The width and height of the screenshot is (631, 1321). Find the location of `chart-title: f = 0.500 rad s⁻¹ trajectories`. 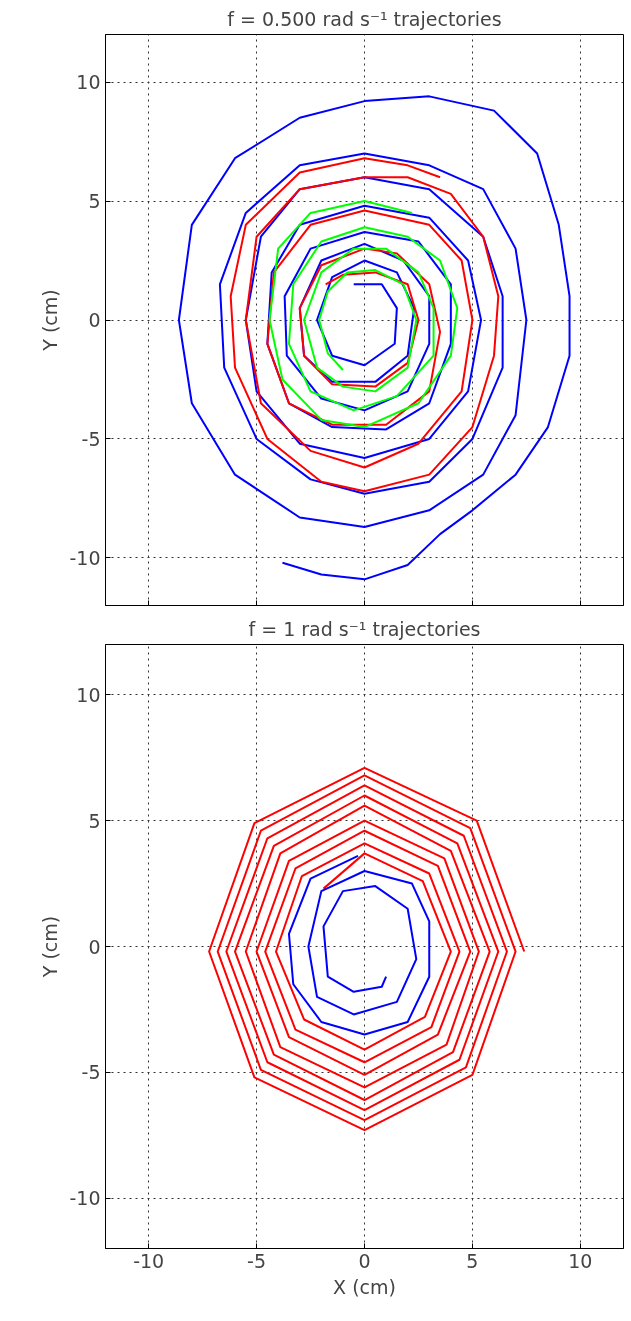

chart-title: f = 0.500 rad s⁻¹ trajectories is located at coordinates (364, 18).